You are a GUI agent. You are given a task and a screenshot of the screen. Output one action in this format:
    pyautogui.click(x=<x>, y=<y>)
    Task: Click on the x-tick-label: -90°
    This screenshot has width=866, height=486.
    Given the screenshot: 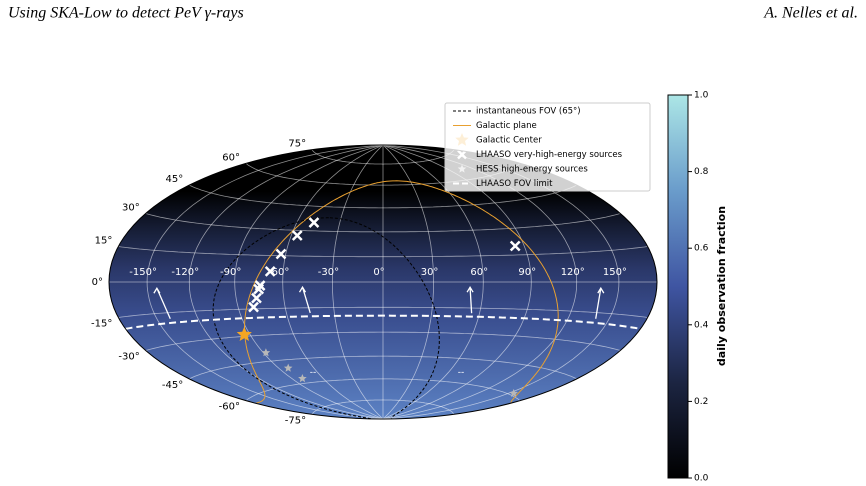 What is the action you would take?
    pyautogui.click(x=230, y=272)
    